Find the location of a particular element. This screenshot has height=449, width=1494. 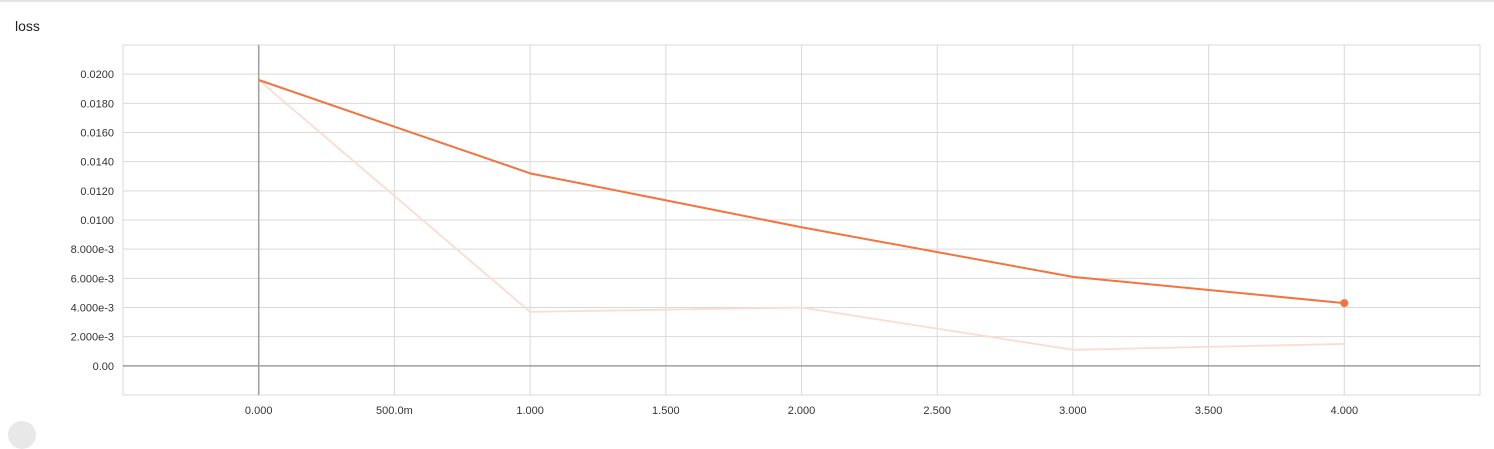

x-tick-label: 0.000 is located at coordinates (259, 411).